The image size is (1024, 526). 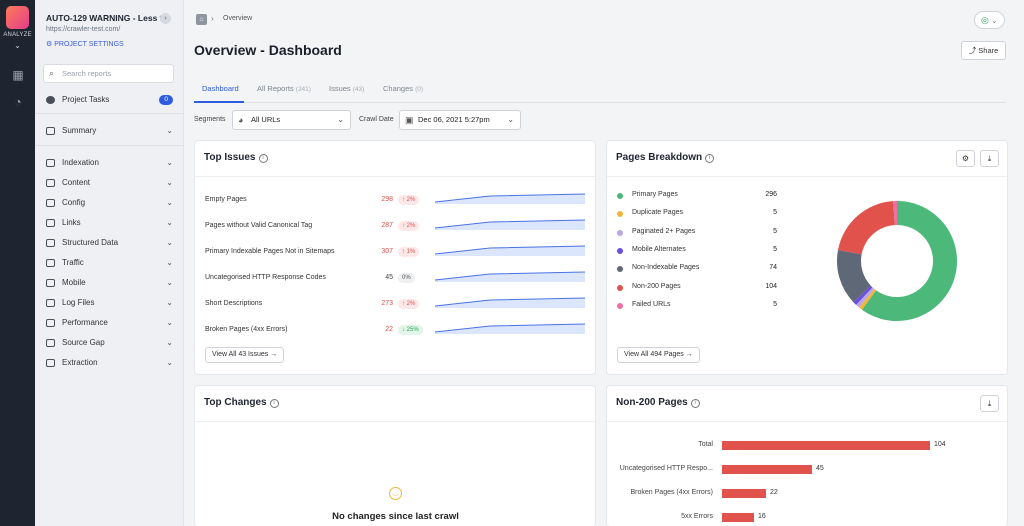 I want to click on issue-row: Empty Pages 298 ↑ 2%, so click(x=395, y=200).